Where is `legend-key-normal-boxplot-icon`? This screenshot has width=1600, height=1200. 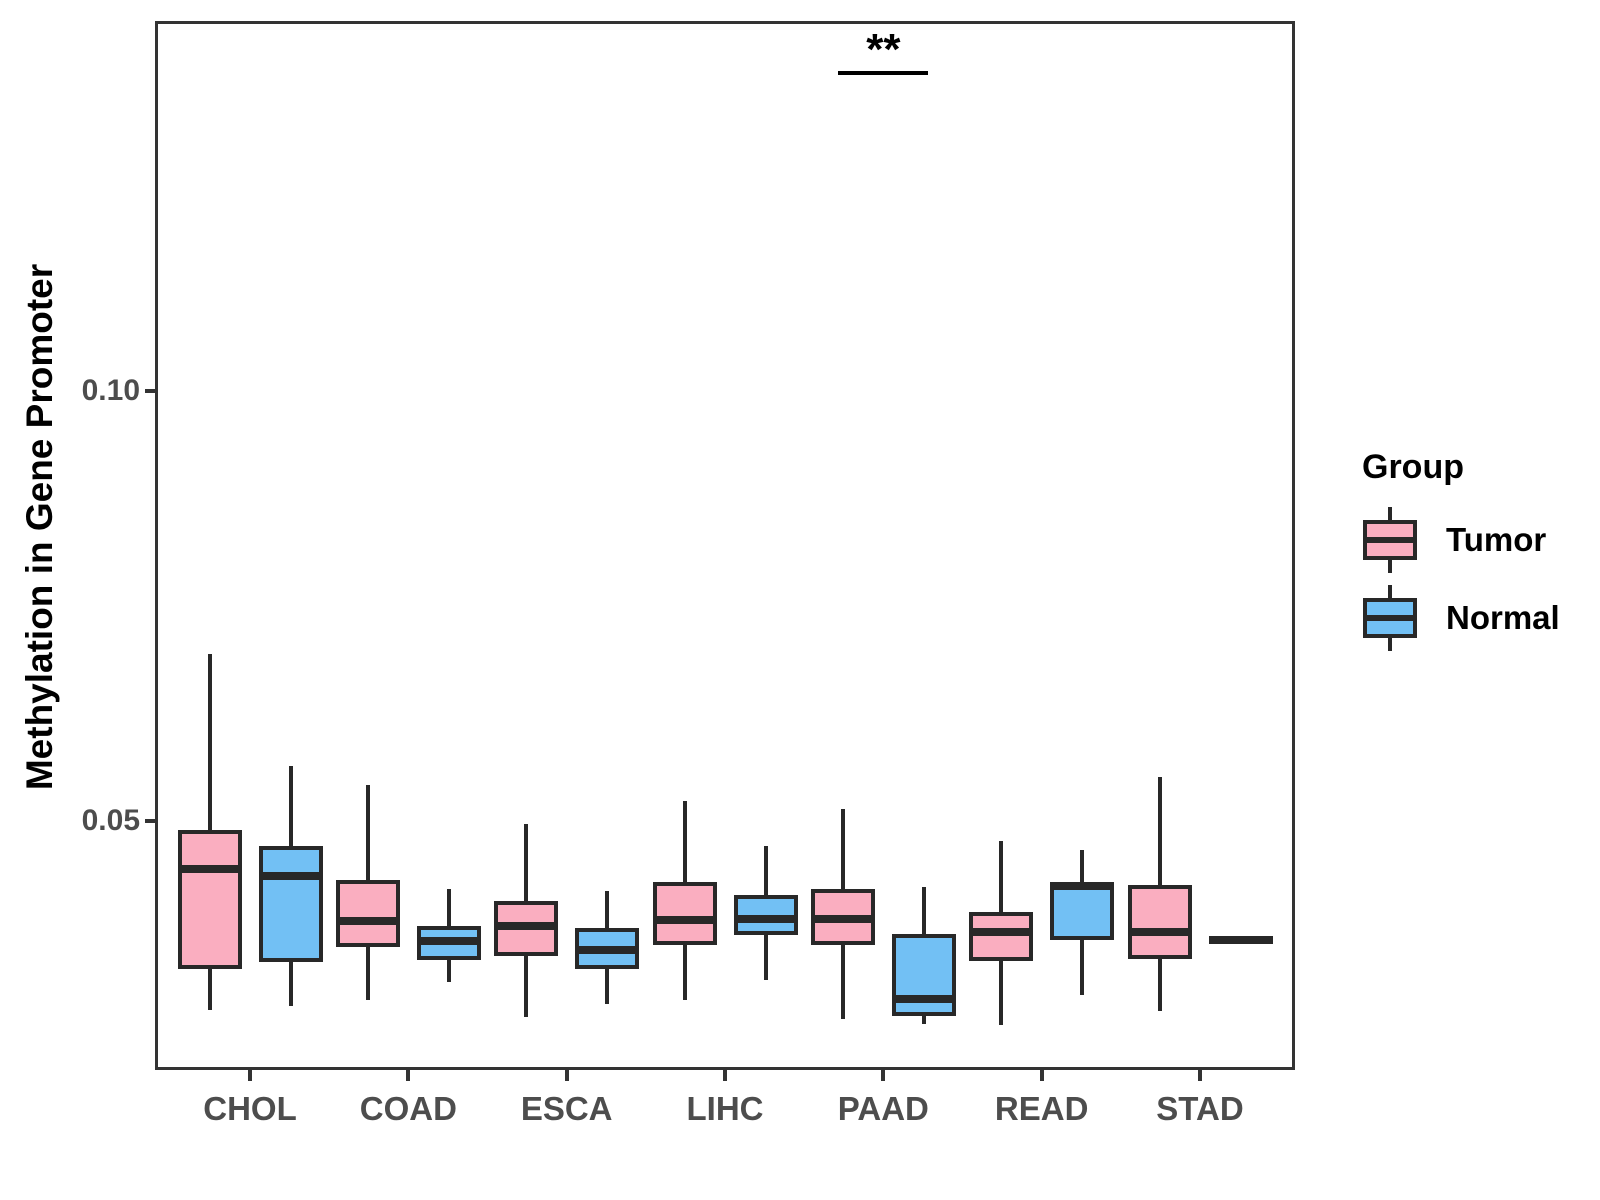
legend-key-normal-boxplot-icon is located at coordinates (1390, 618).